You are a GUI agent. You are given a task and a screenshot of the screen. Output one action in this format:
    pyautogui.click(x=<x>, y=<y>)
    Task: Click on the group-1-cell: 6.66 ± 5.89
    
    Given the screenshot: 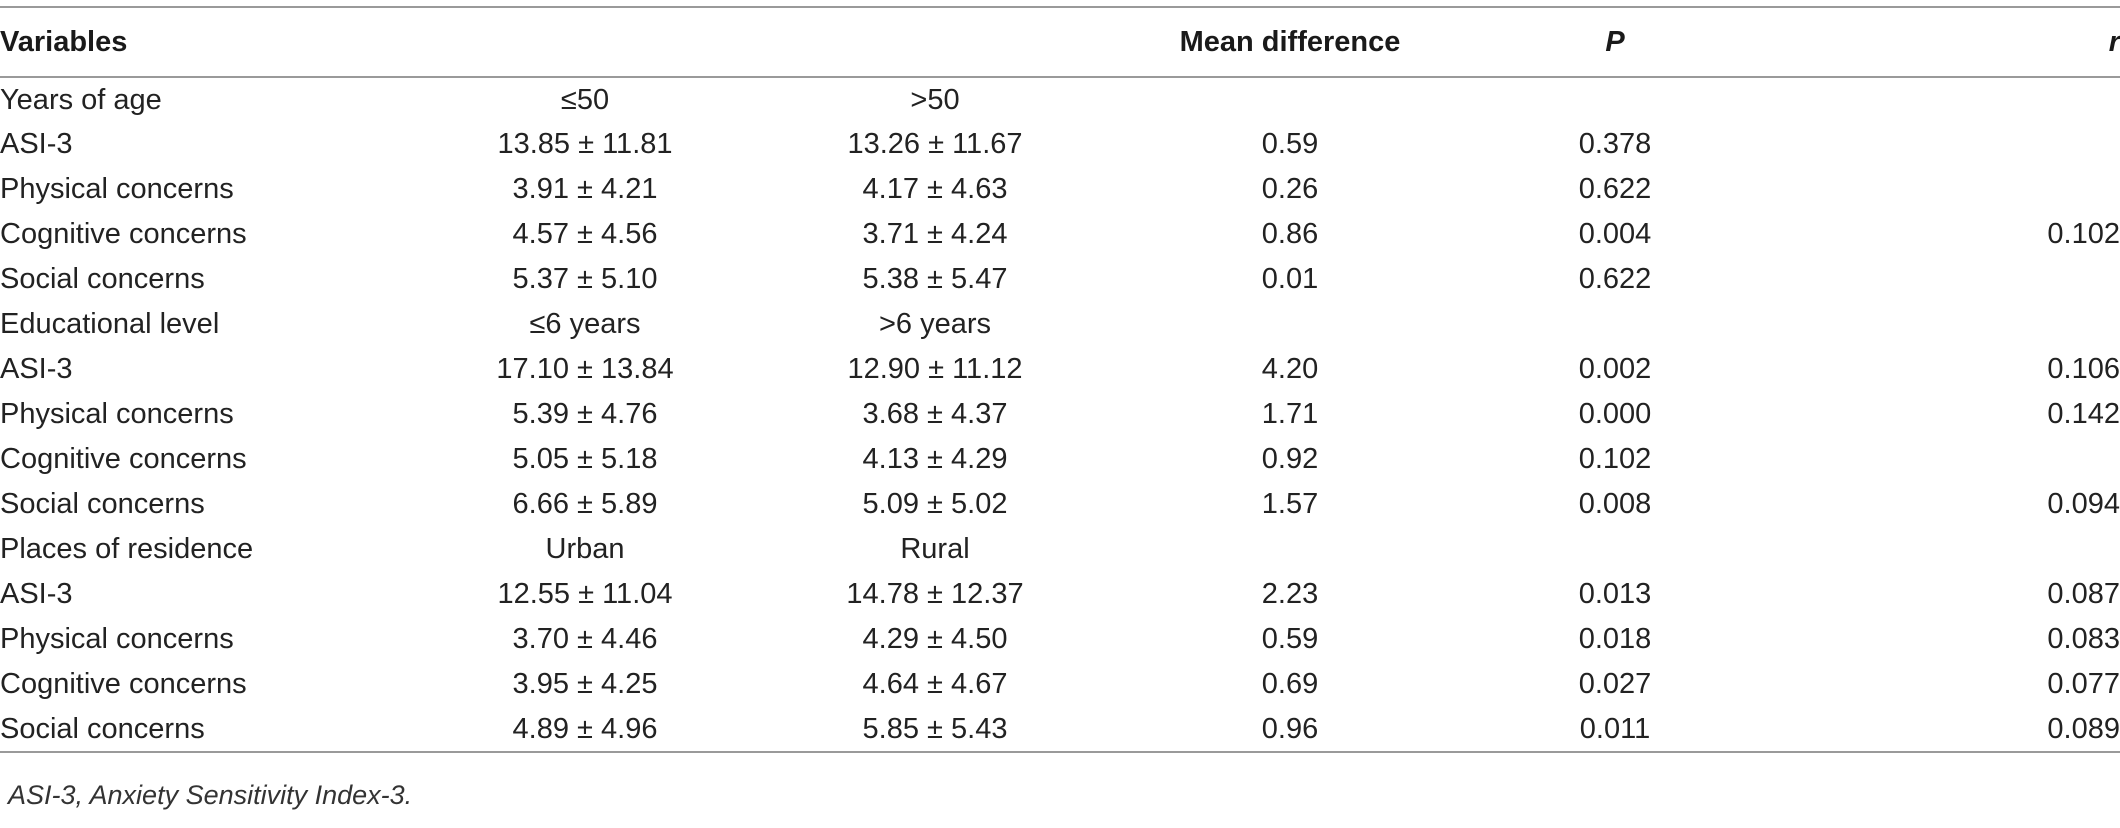 What is the action you would take?
    pyautogui.click(x=585, y=504)
    